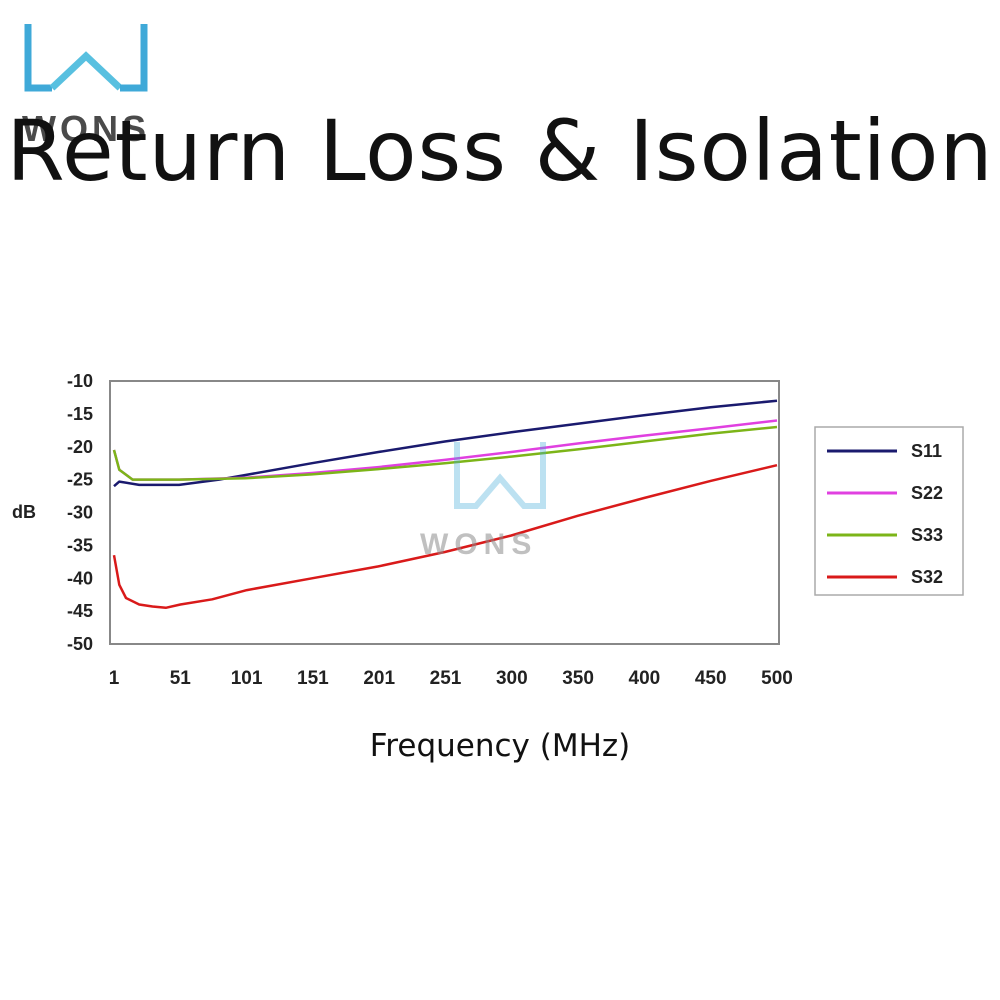 The width and height of the screenshot is (1000, 1000). What do you see at coordinates (926, 451) in the screenshot?
I see `legend-label-s11: S11` at bounding box center [926, 451].